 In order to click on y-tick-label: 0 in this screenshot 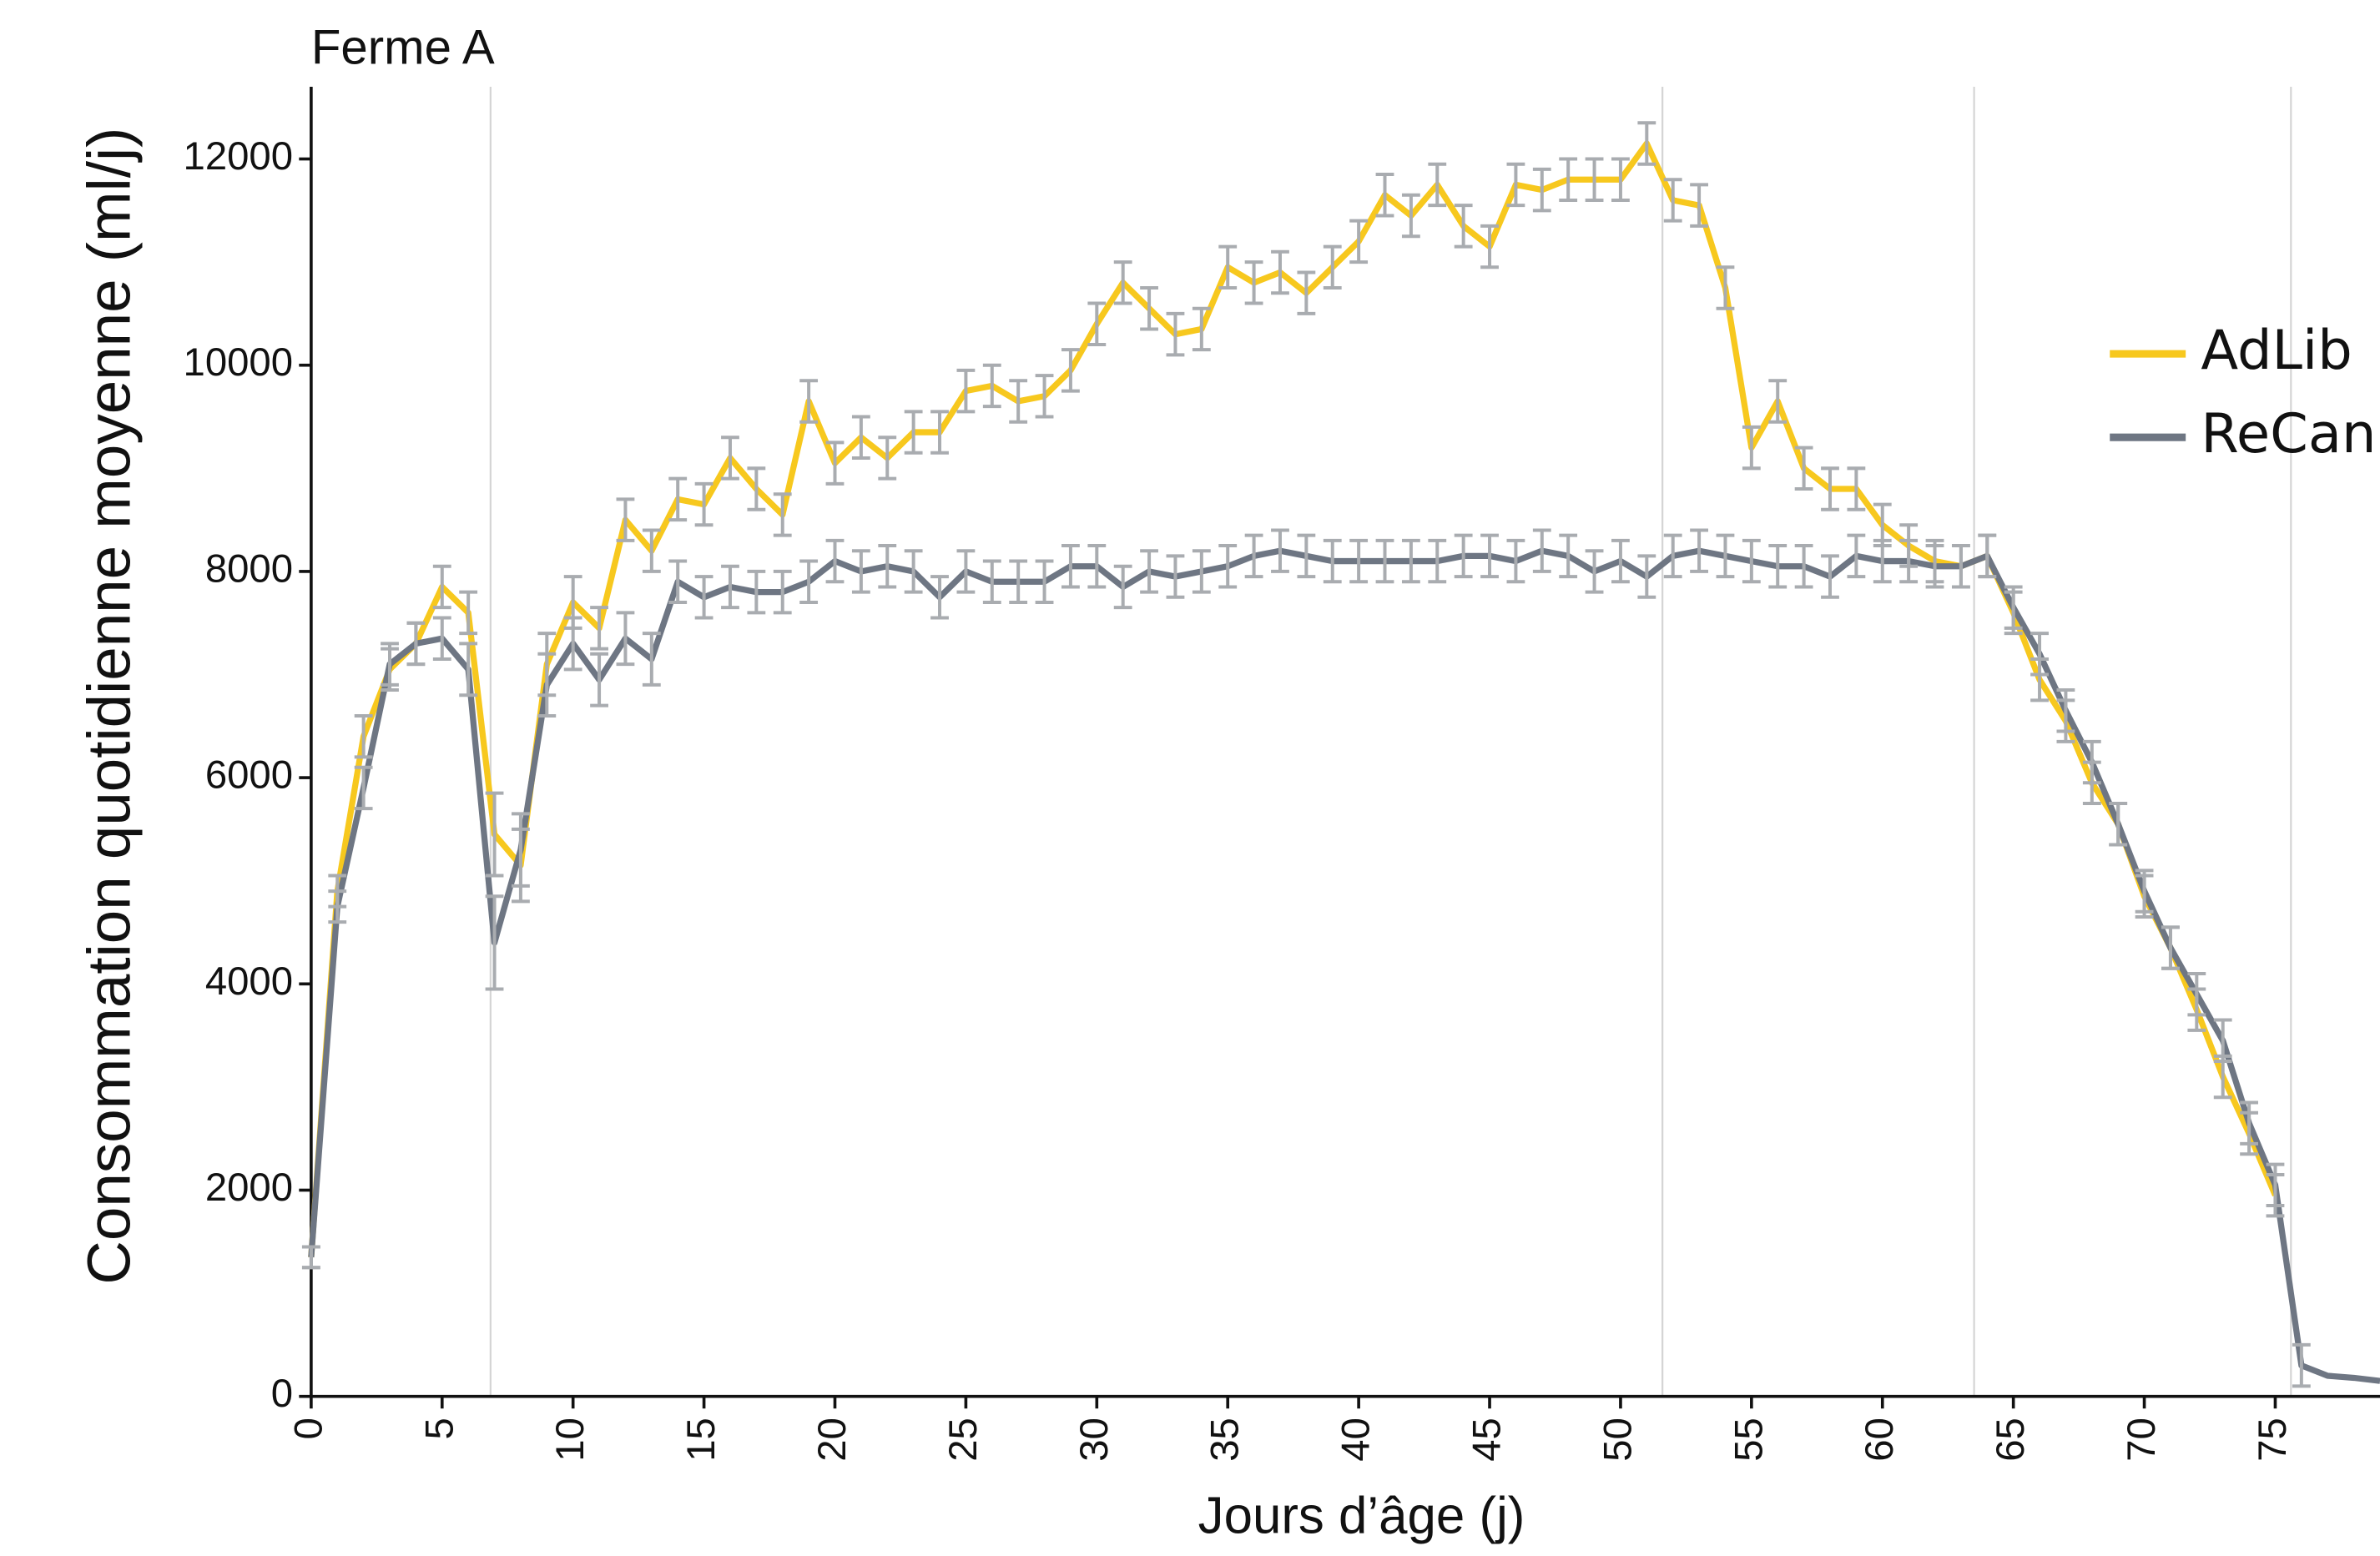, I will do `click(282, 1394)`.